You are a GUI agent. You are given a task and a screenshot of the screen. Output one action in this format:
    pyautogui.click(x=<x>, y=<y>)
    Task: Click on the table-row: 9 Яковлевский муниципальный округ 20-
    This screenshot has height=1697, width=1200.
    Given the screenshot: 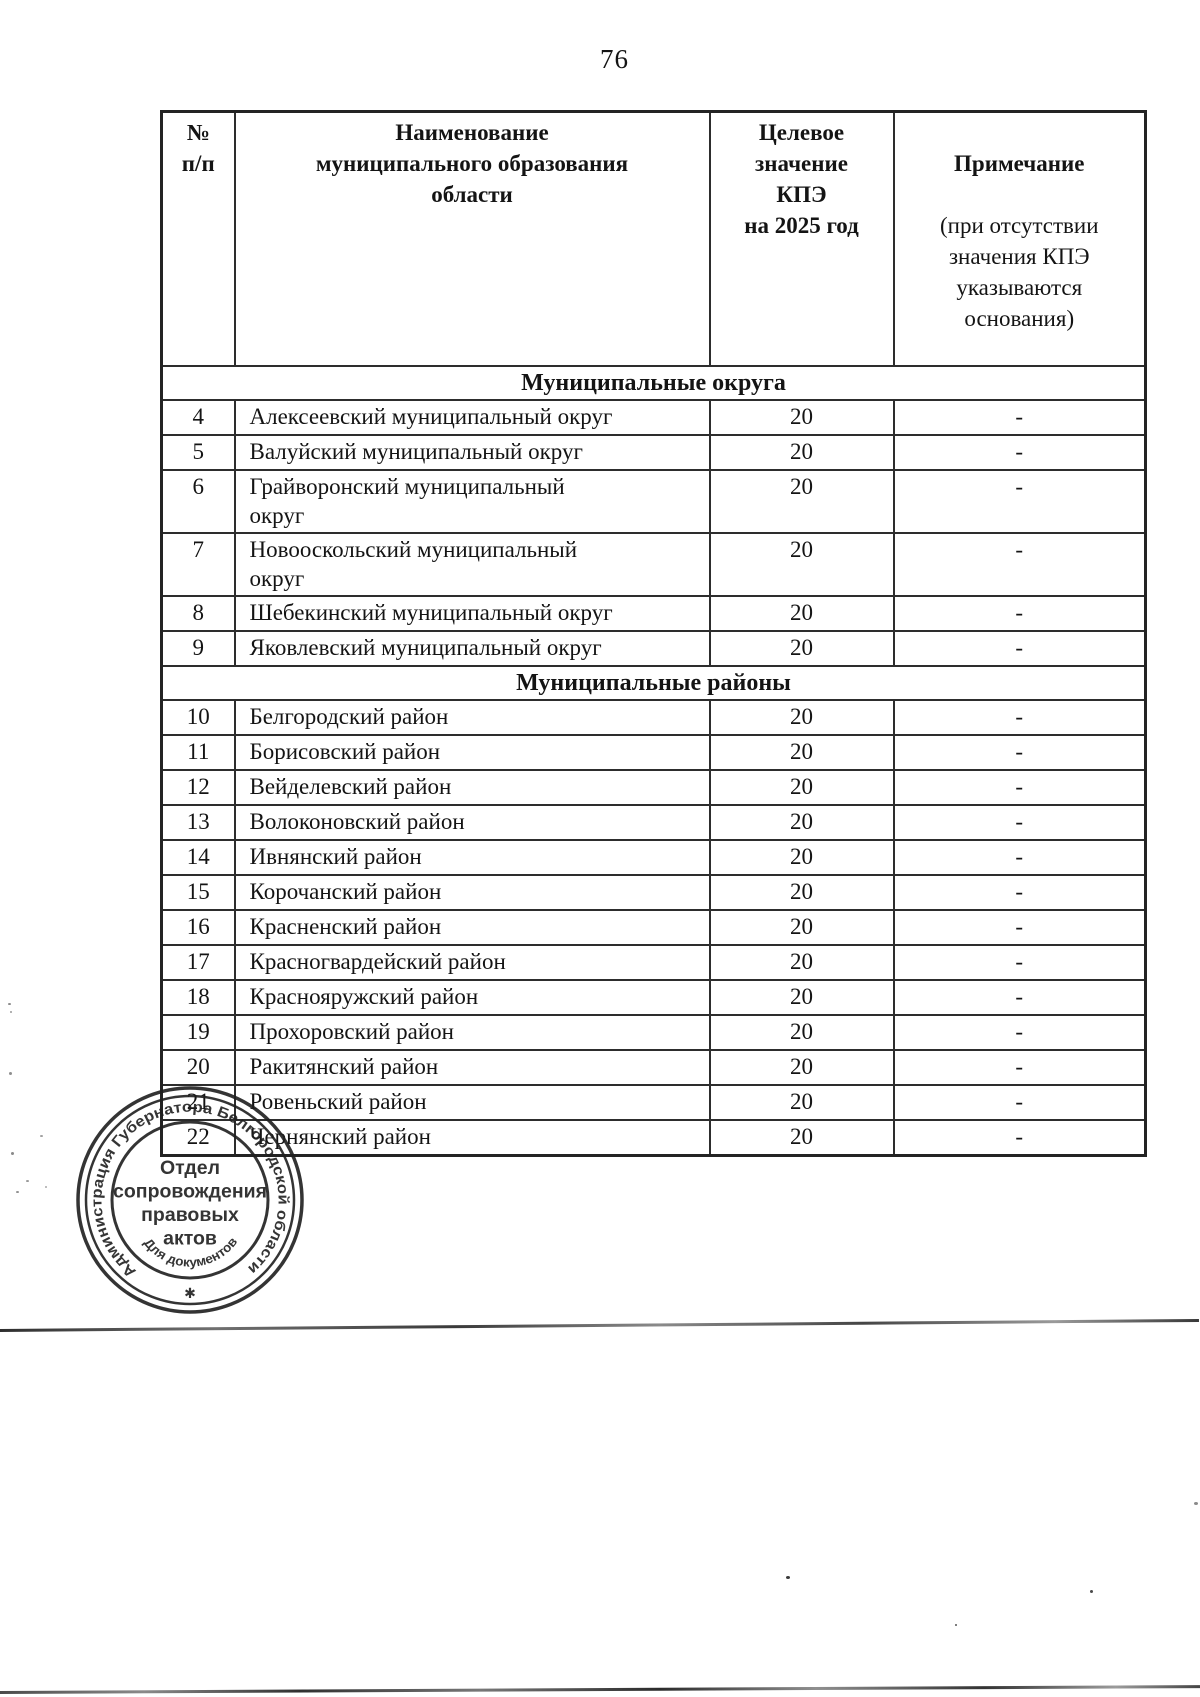 What is the action you would take?
    pyautogui.click(x=653, y=648)
    